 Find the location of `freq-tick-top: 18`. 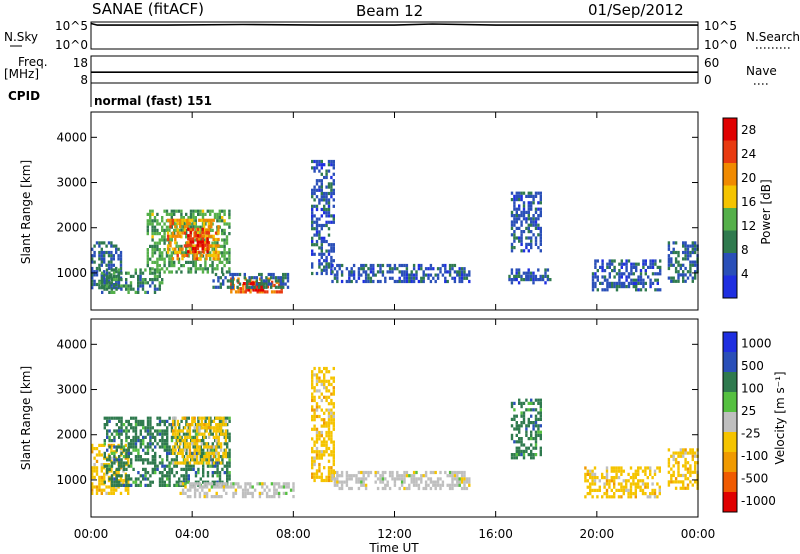

freq-tick-top: 18 is located at coordinates (80, 63).